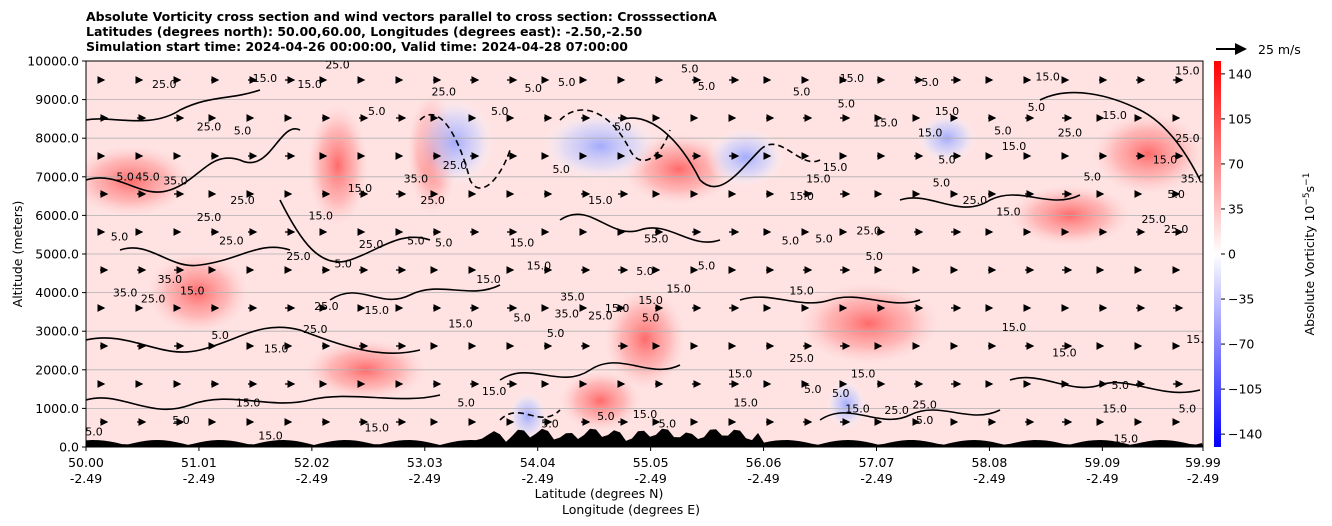  Describe the element at coordinates (425, 462) in the screenshot. I see `x-tick-label-lat: 53.03` at that location.